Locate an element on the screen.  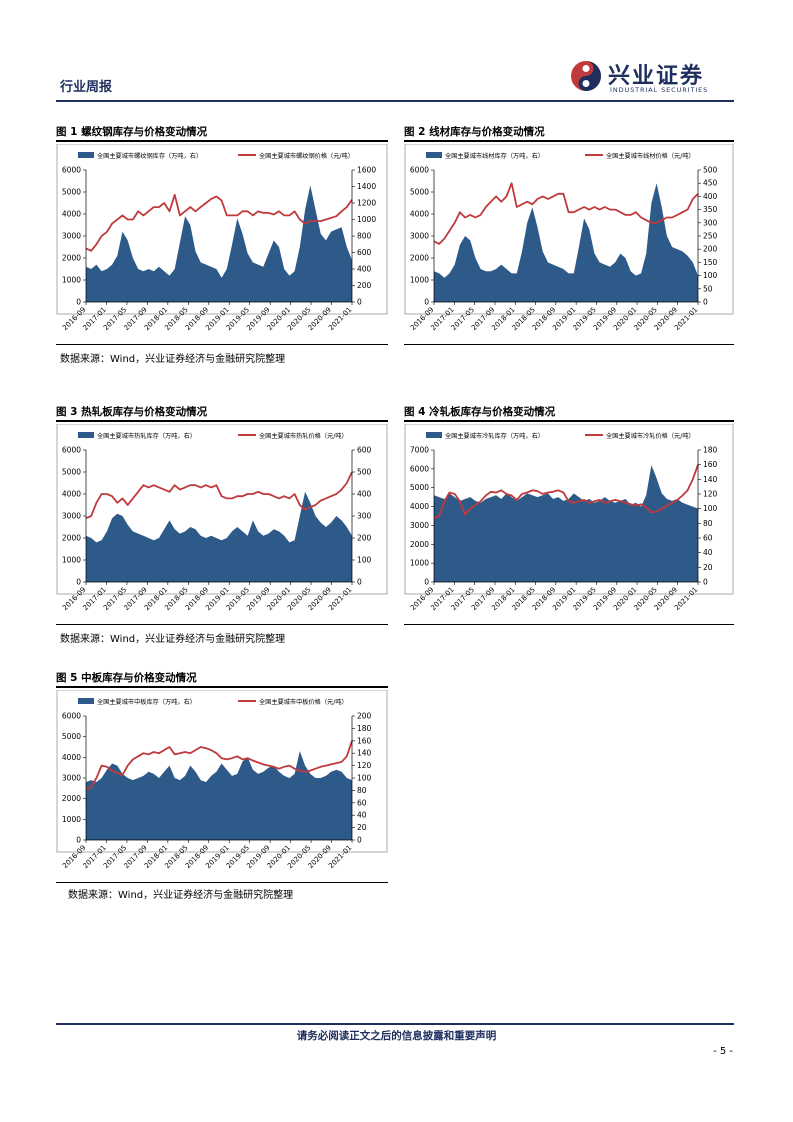
legend-label-price: 全国主要城市线材价格（元/吨） is located at coordinates (650, 156).